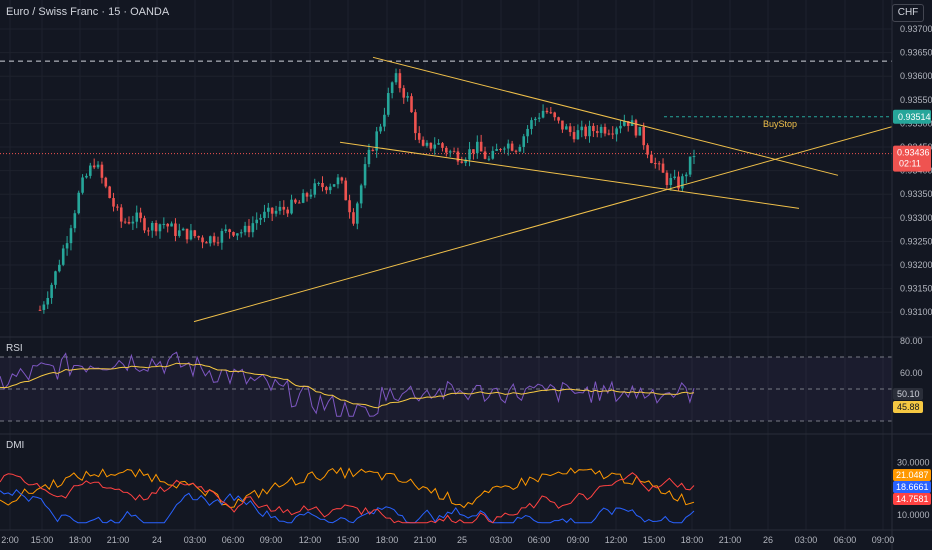  Describe the element at coordinates (912, 475) in the screenshot. I see `dmi-badge-bg` at that location.